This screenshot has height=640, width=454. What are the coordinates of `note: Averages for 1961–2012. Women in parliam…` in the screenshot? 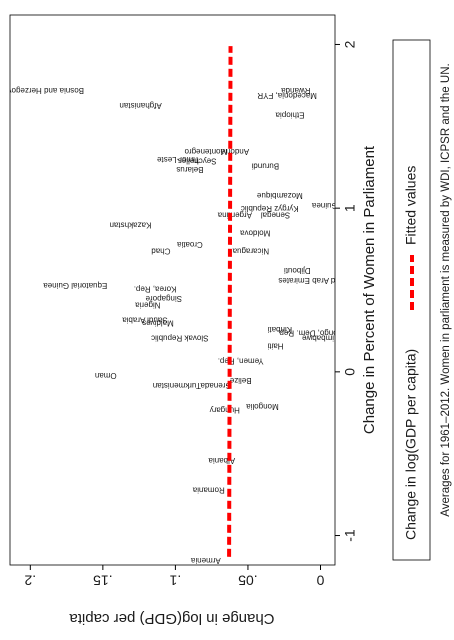 It's located at (446, 289).